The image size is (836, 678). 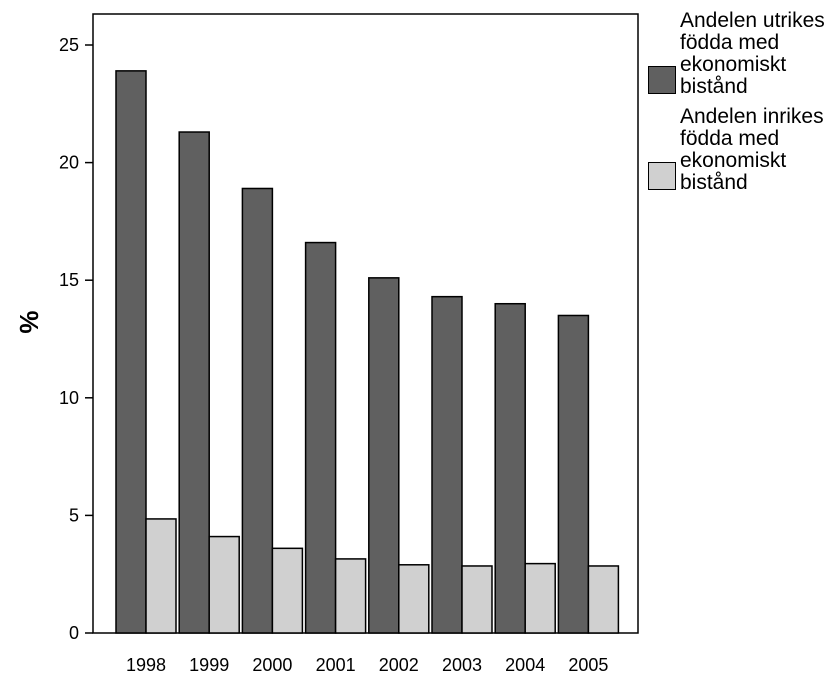 What do you see at coordinates (69, 163) in the screenshot?
I see `y-tick-label: 20` at bounding box center [69, 163].